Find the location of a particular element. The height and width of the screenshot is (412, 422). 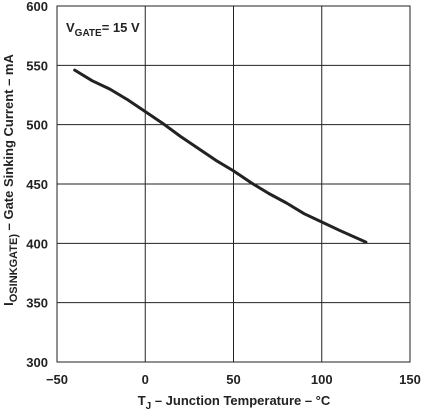

y-tick-labels: 300 350 400 450 500 550 600 is located at coordinates (37, 185).